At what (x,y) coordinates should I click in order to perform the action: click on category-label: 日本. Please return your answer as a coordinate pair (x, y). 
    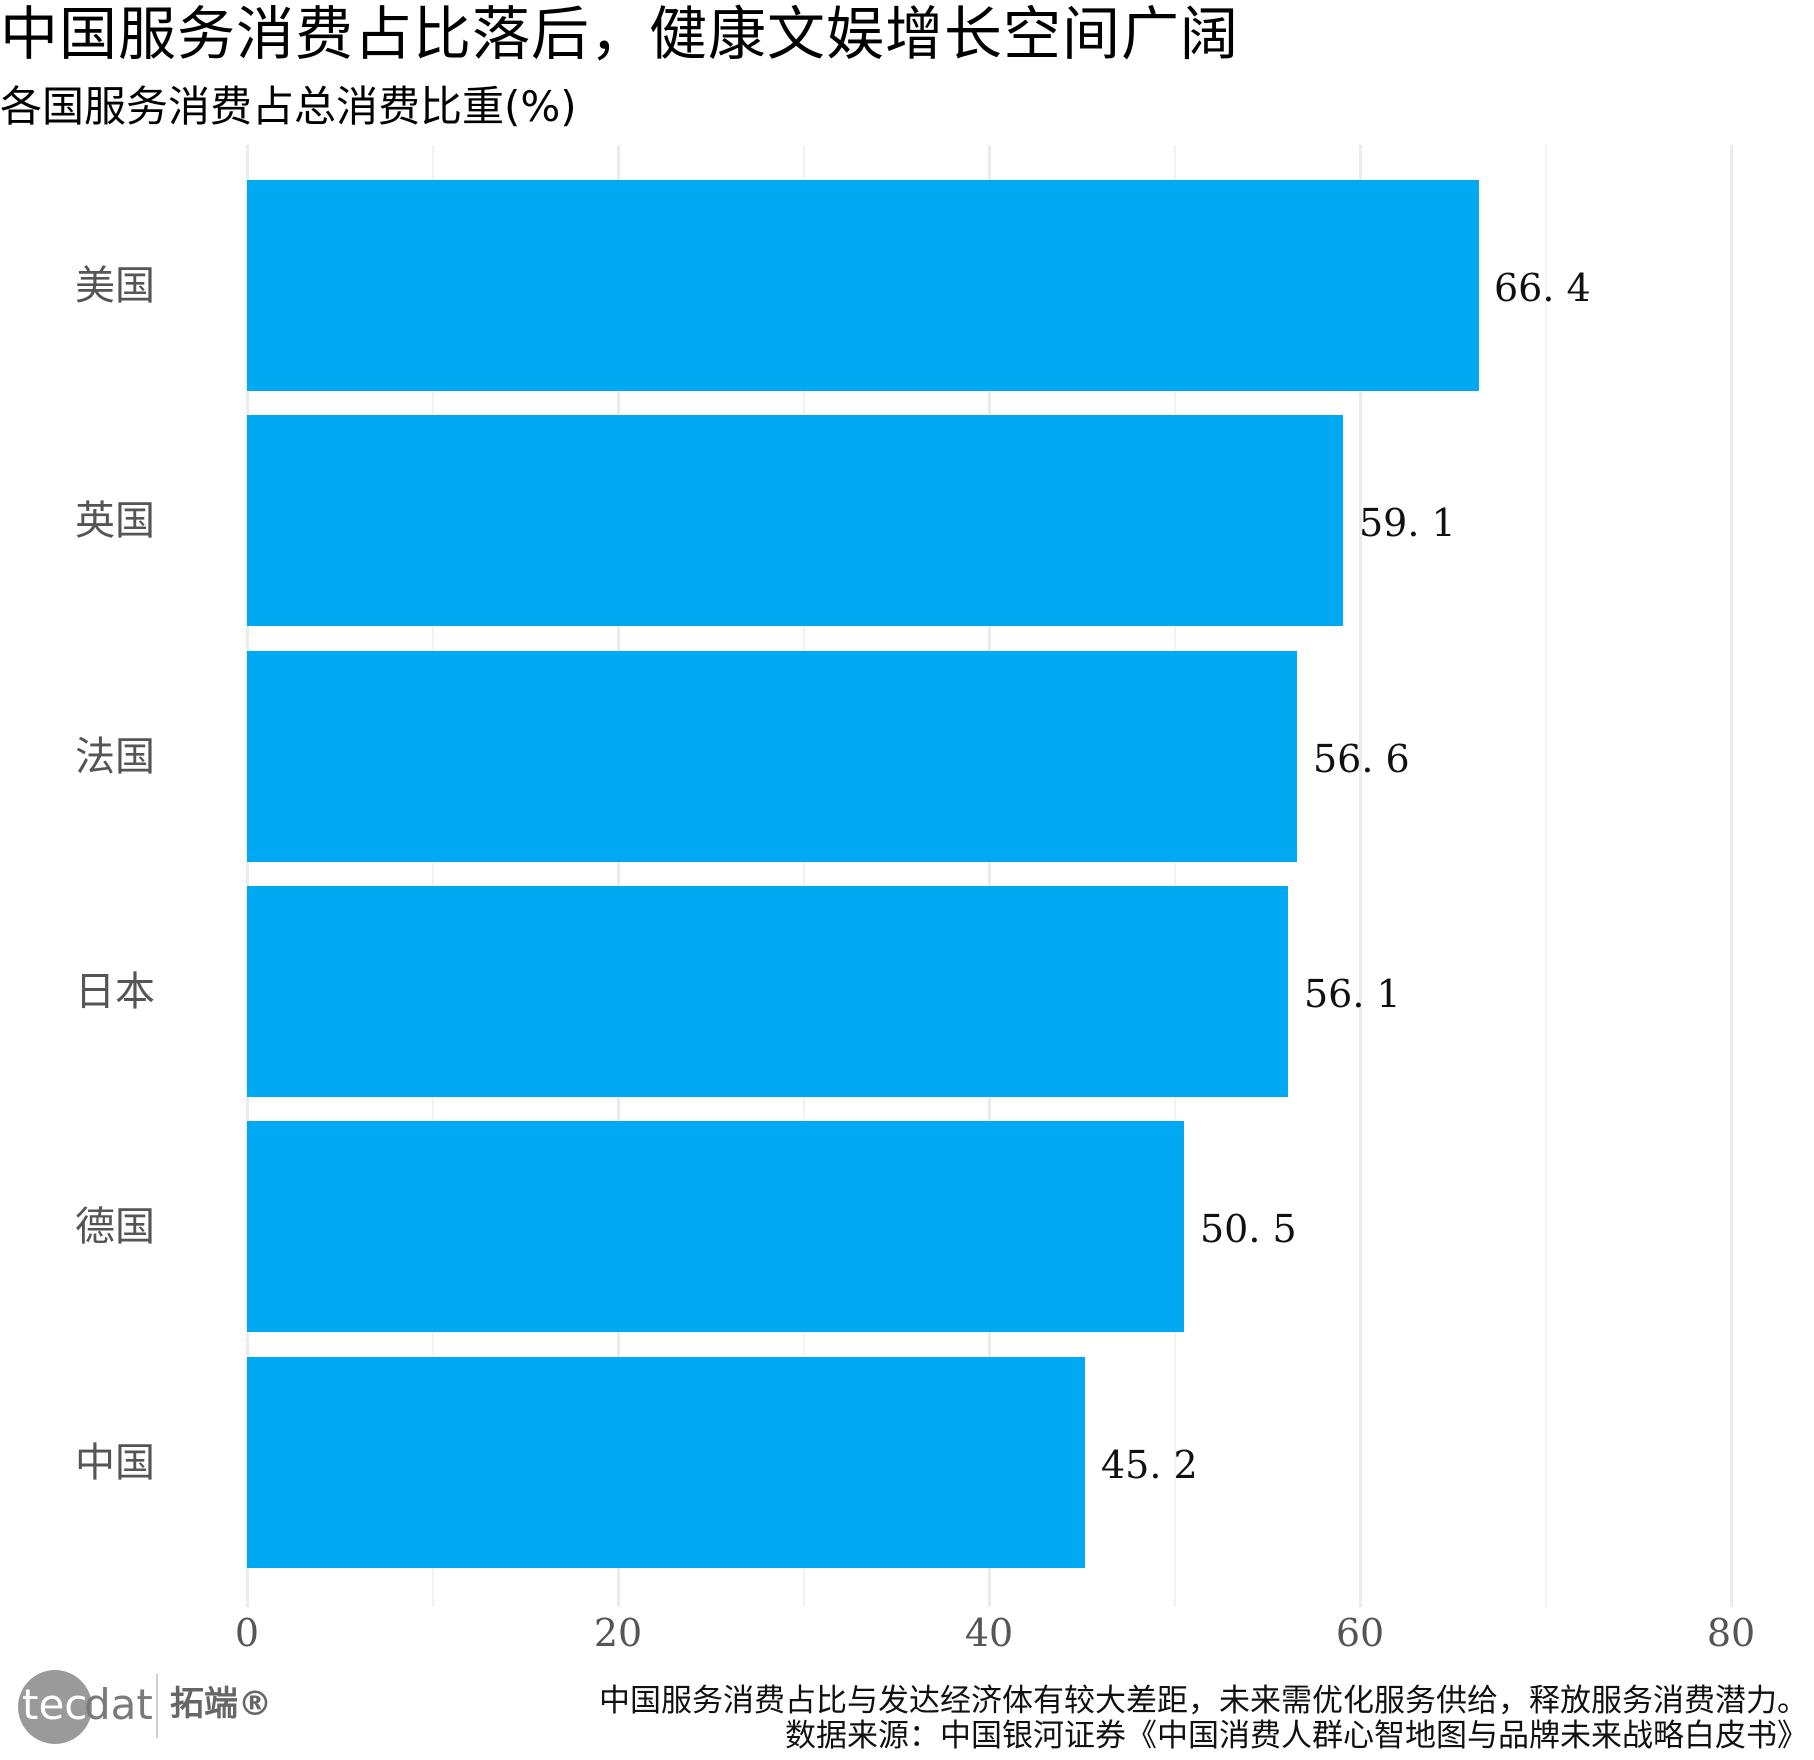
    Looking at the image, I should click on (115, 992).